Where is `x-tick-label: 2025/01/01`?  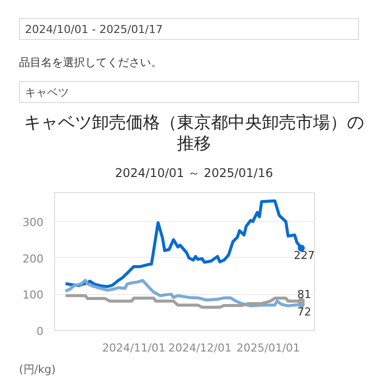 x-tick-label: 2025/01/01 is located at coordinates (268, 348).